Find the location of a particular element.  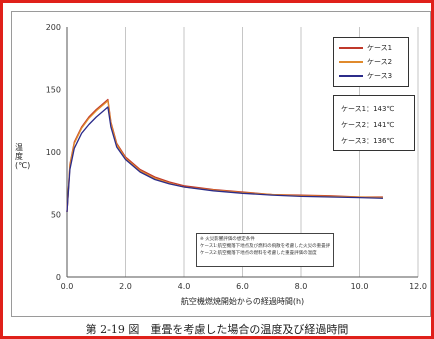

legend-item-case3: ケース3 is located at coordinates (373, 76).